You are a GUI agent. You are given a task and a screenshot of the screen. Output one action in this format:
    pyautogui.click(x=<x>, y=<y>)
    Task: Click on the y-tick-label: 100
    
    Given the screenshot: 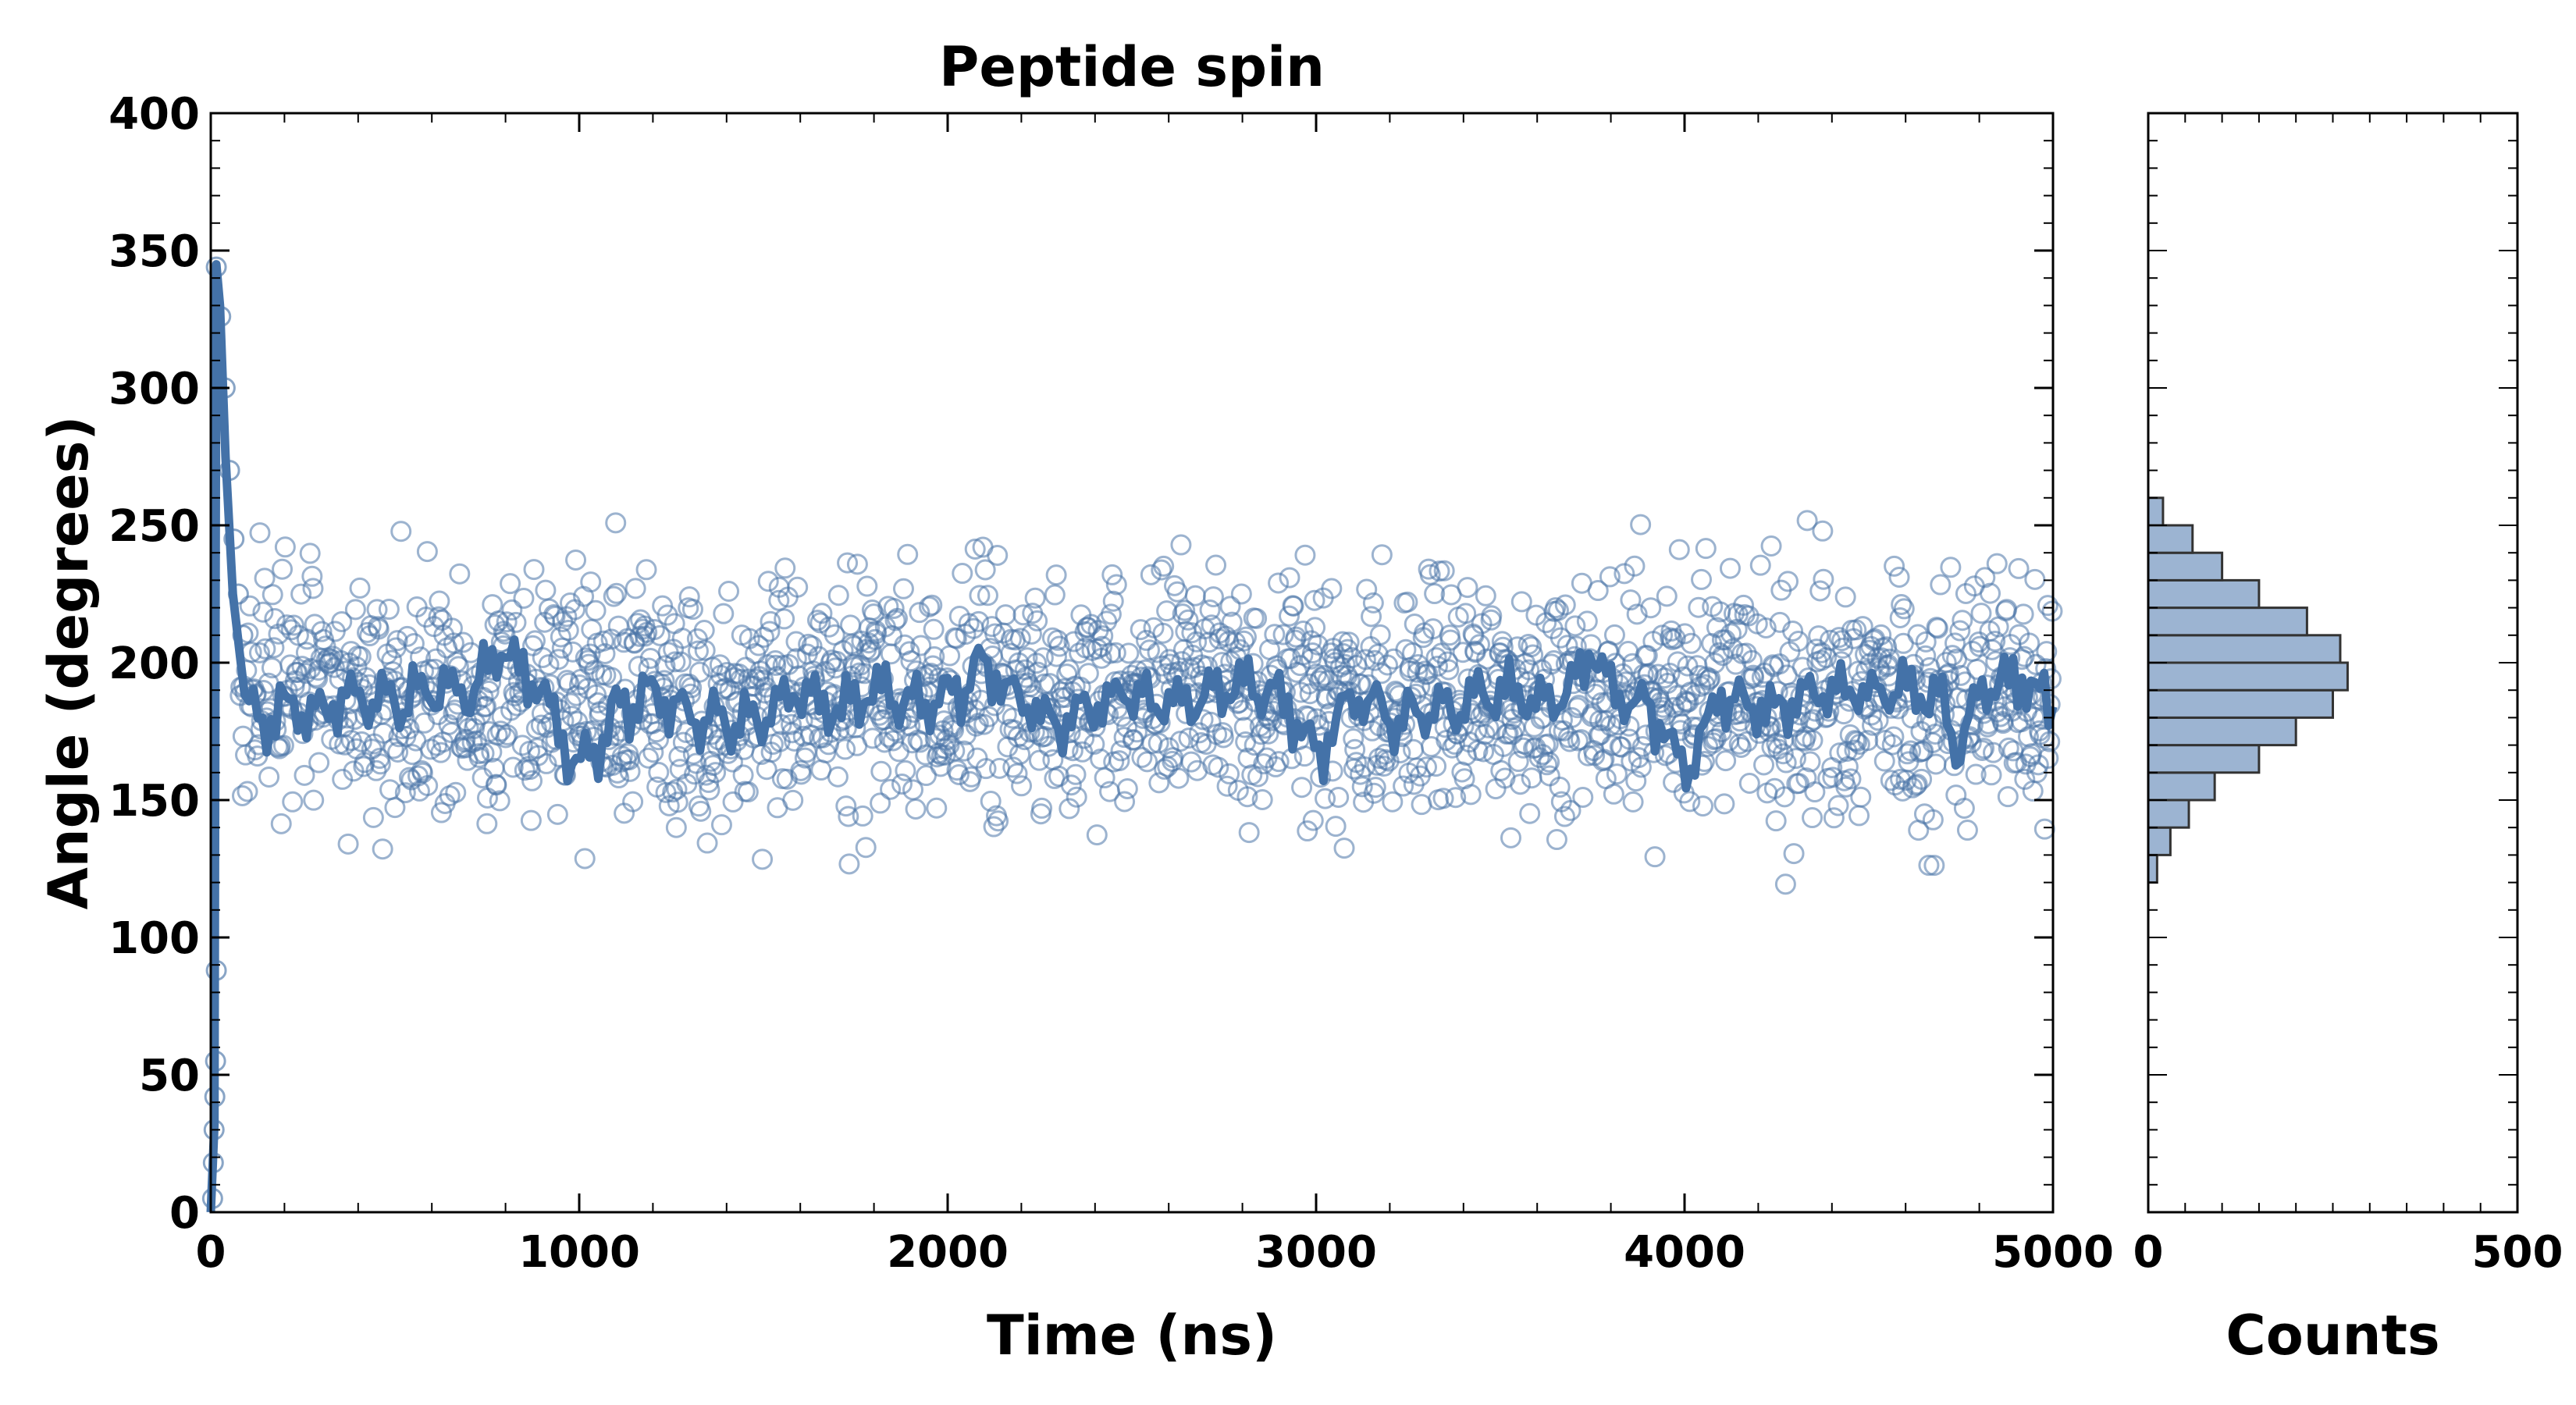 What is the action you would take?
    pyautogui.click(x=154, y=939)
    